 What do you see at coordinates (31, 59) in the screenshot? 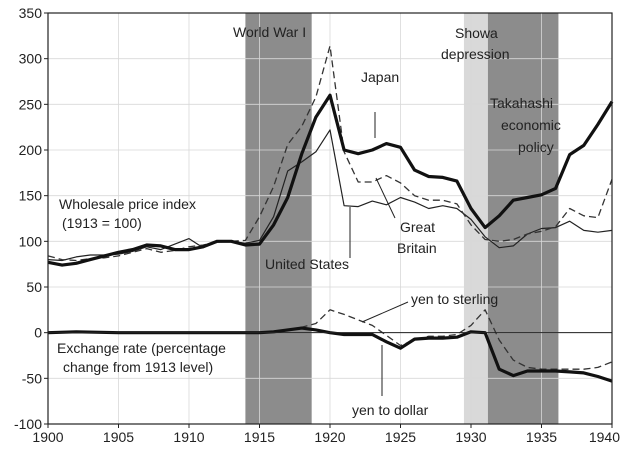
I see `y-tick-label-8: 300` at bounding box center [31, 59].